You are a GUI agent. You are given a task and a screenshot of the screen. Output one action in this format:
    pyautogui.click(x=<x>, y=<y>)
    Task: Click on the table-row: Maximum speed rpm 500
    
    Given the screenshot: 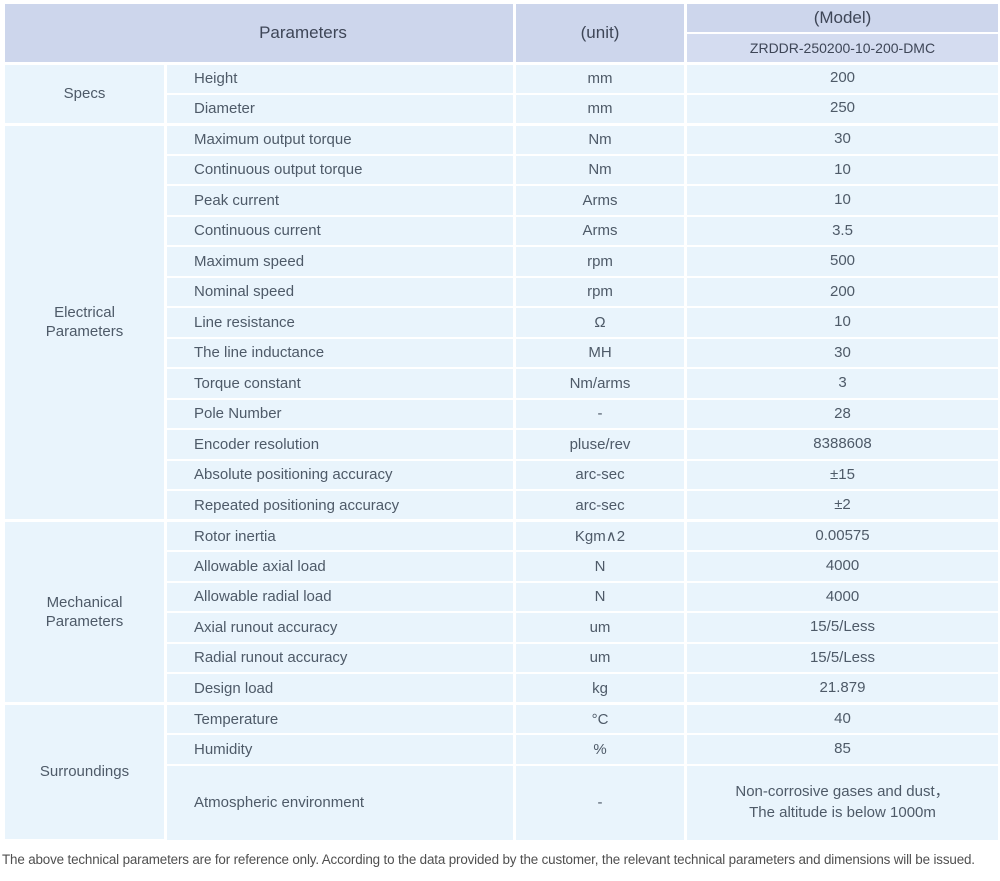 What is the action you would take?
    pyautogui.click(x=502, y=261)
    